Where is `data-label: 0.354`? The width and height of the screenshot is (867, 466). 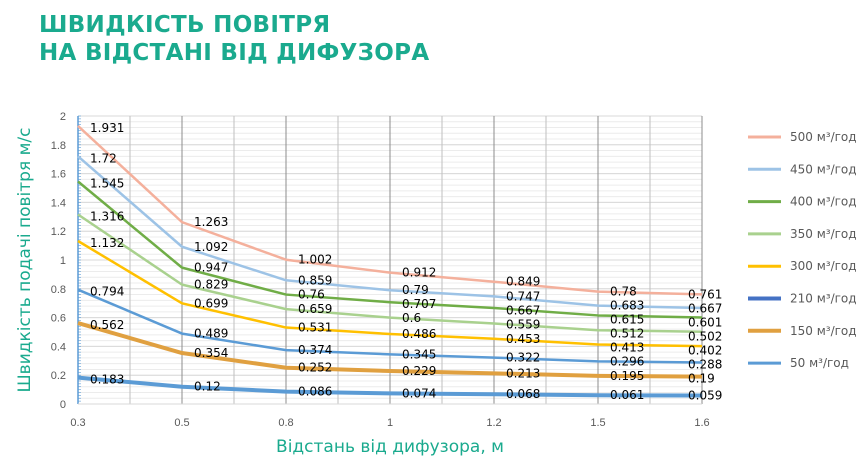
data-label: 0.354 is located at coordinates (211, 353).